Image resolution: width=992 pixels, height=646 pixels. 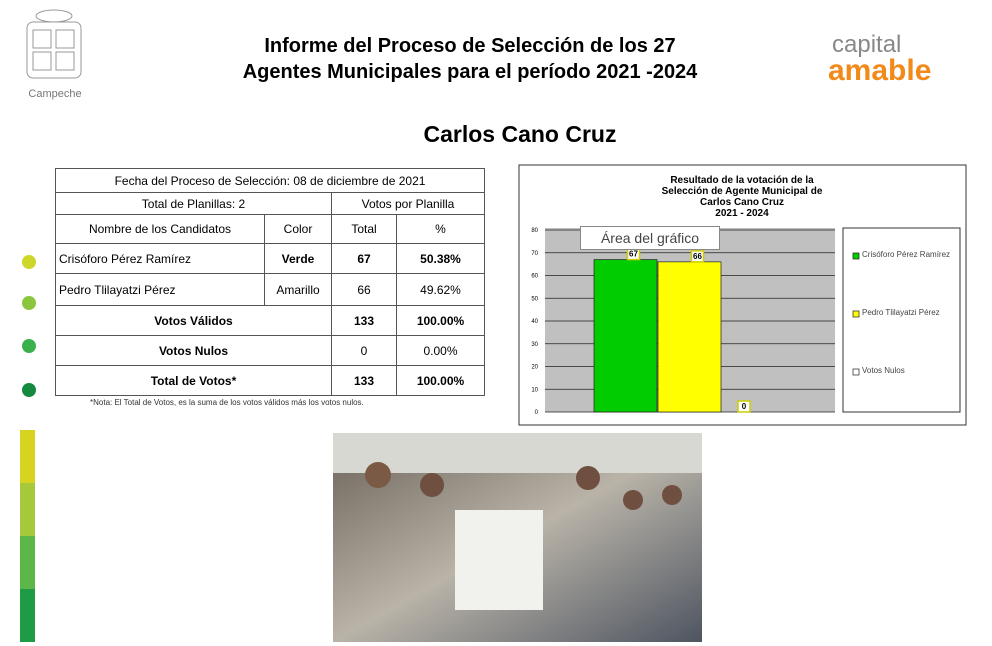 What do you see at coordinates (193, 350) in the screenshot?
I see `cell: Votos Nulos` at bounding box center [193, 350].